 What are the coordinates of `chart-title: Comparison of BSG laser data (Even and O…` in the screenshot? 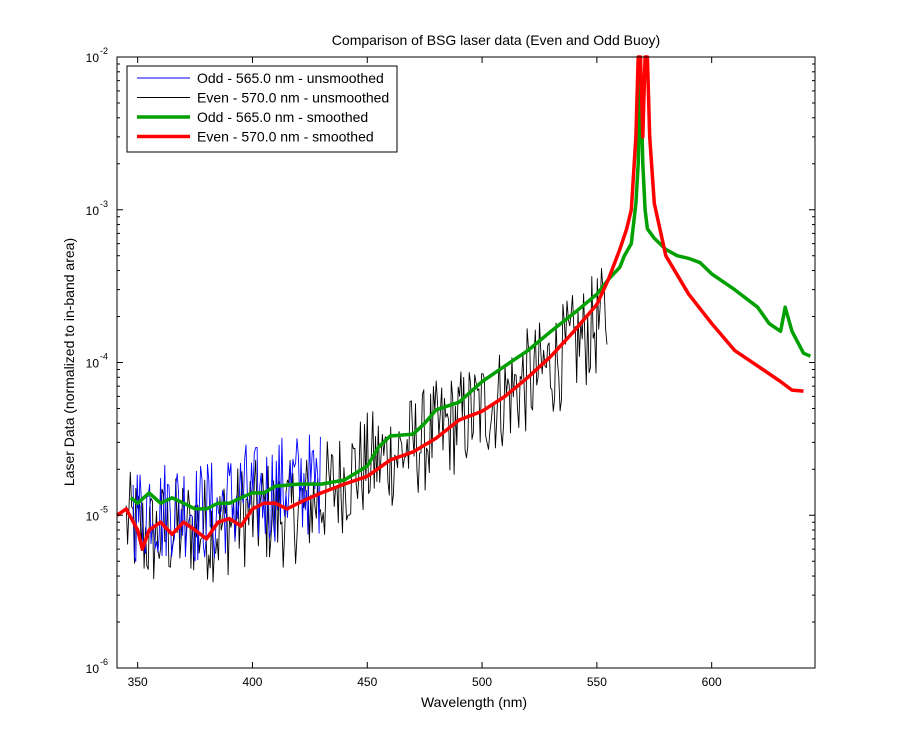 It's located at (496, 40).